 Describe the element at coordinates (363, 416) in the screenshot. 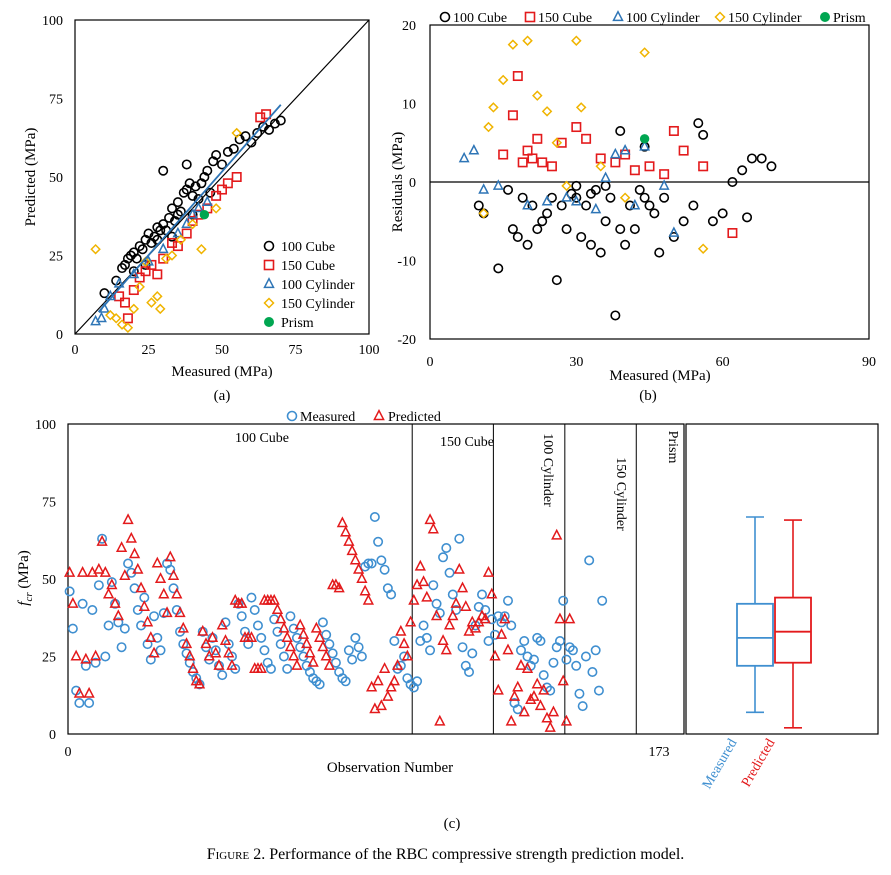

I see `panel-c-legend: Measured Predicted` at that location.